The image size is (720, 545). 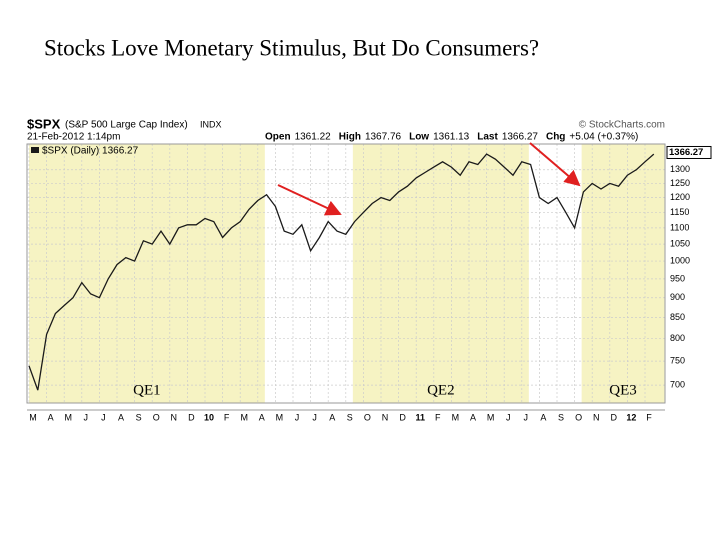 I want to click on x-tick-label: 12, so click(x=631, y=417).